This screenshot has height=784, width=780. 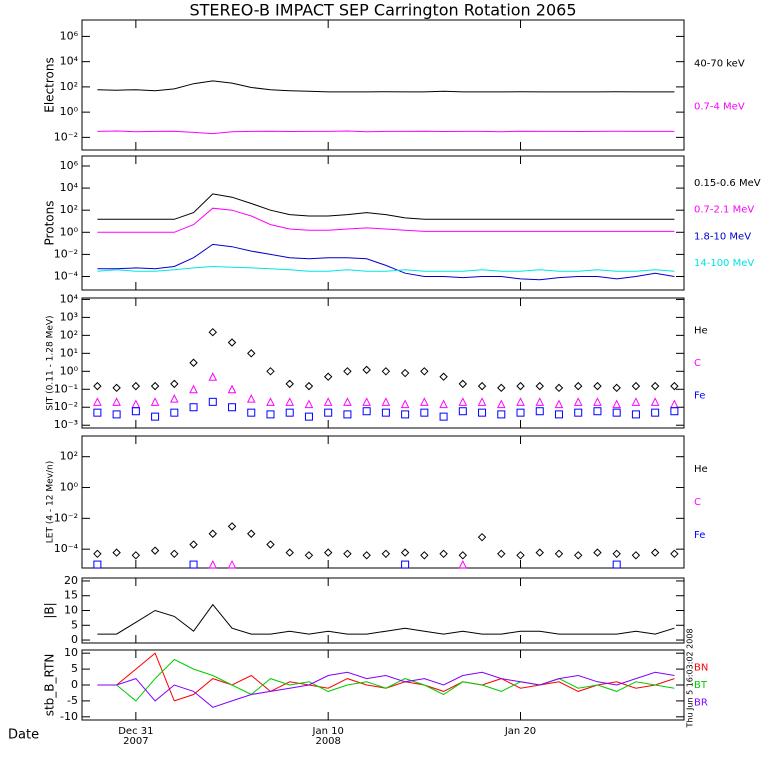 I want to click on y-axis-label: Protons, so click(x=50, y=223).